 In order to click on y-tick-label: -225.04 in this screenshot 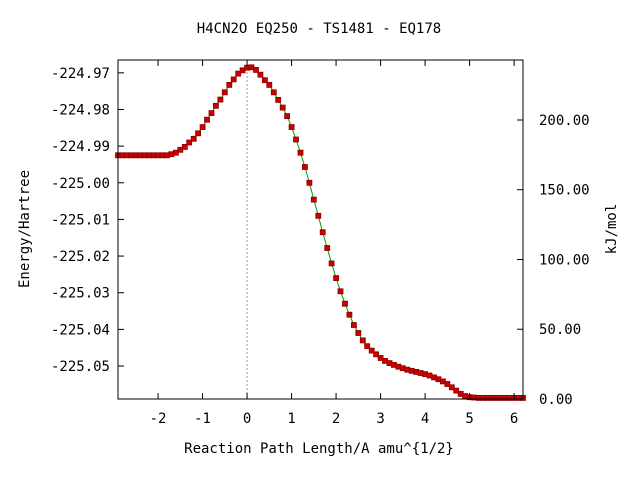, I will do `click(80, 330)`.